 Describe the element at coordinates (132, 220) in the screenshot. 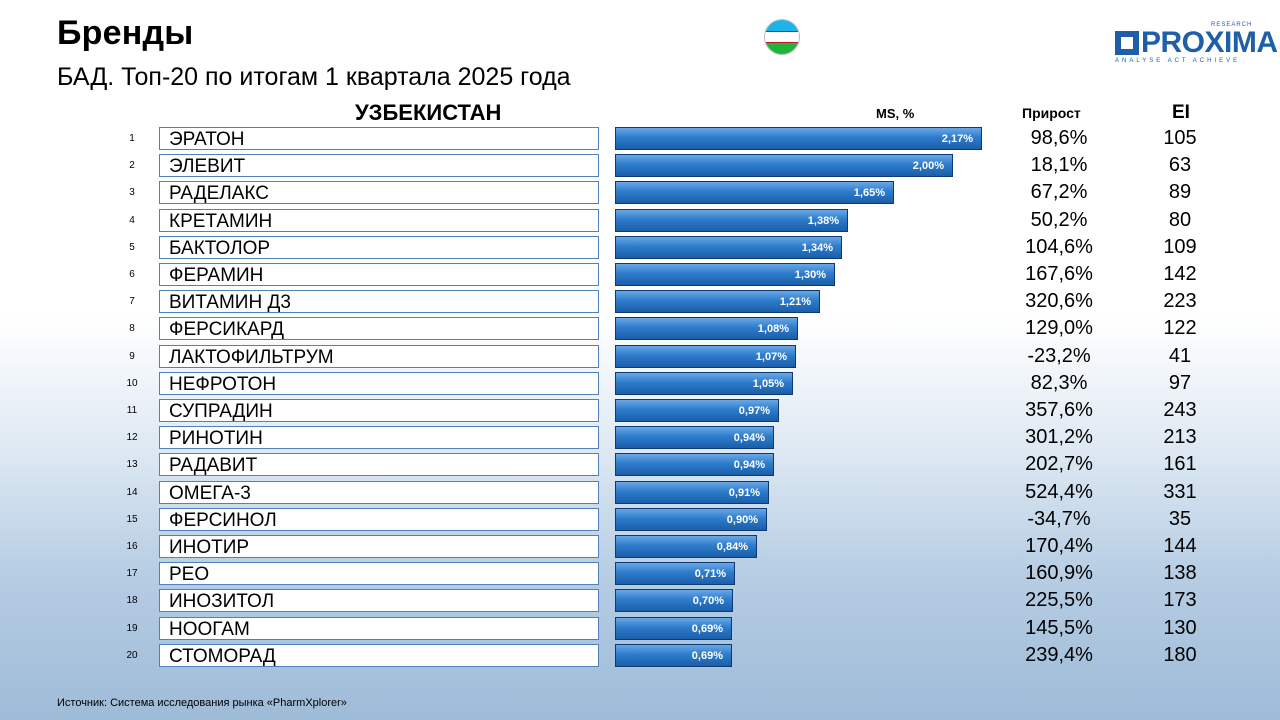

I see `rank-number: 4` at that location.